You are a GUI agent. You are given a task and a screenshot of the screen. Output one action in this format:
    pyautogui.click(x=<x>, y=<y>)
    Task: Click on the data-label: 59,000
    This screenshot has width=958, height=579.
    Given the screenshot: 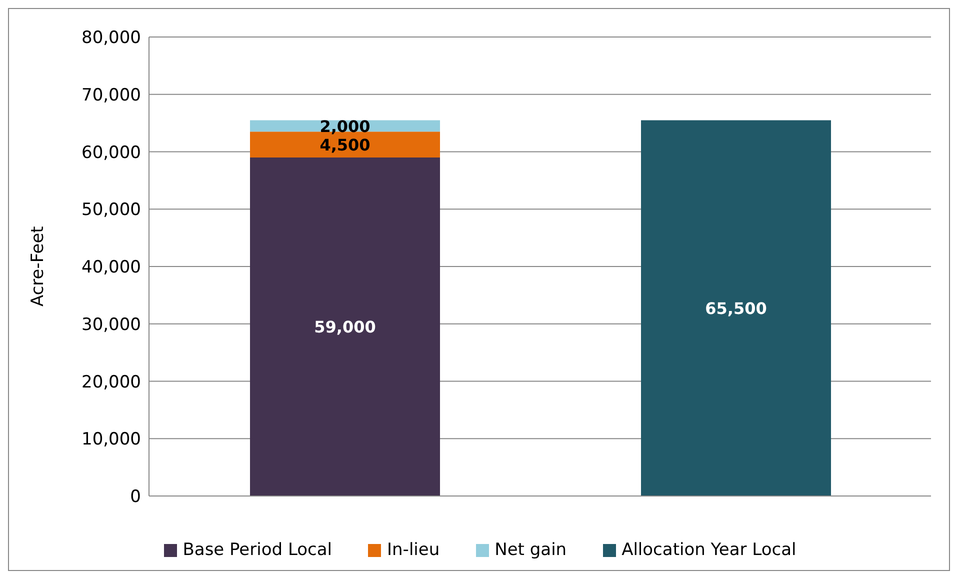 What is the action you would take?
    pyautogui.click(x=345, y=327)
    